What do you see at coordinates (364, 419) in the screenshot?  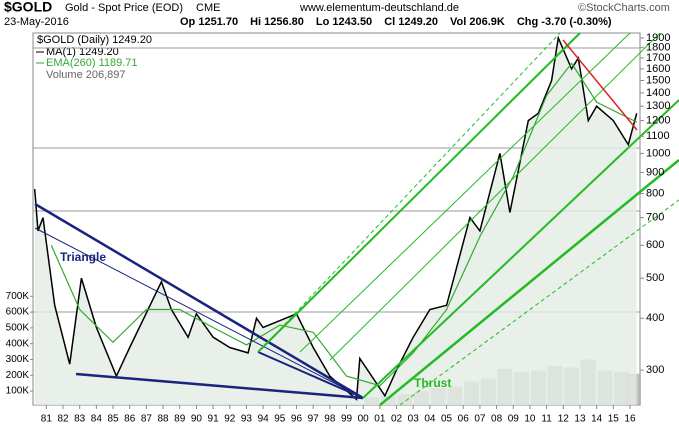 I see `x-tick-label: 00` at bounding box center [364, 419].